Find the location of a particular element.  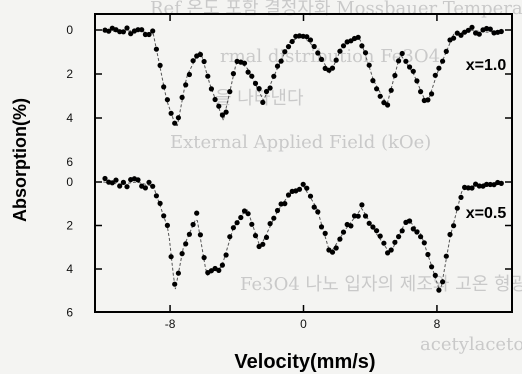

series-label: x=0.5 is located at coordinates (486, 213).